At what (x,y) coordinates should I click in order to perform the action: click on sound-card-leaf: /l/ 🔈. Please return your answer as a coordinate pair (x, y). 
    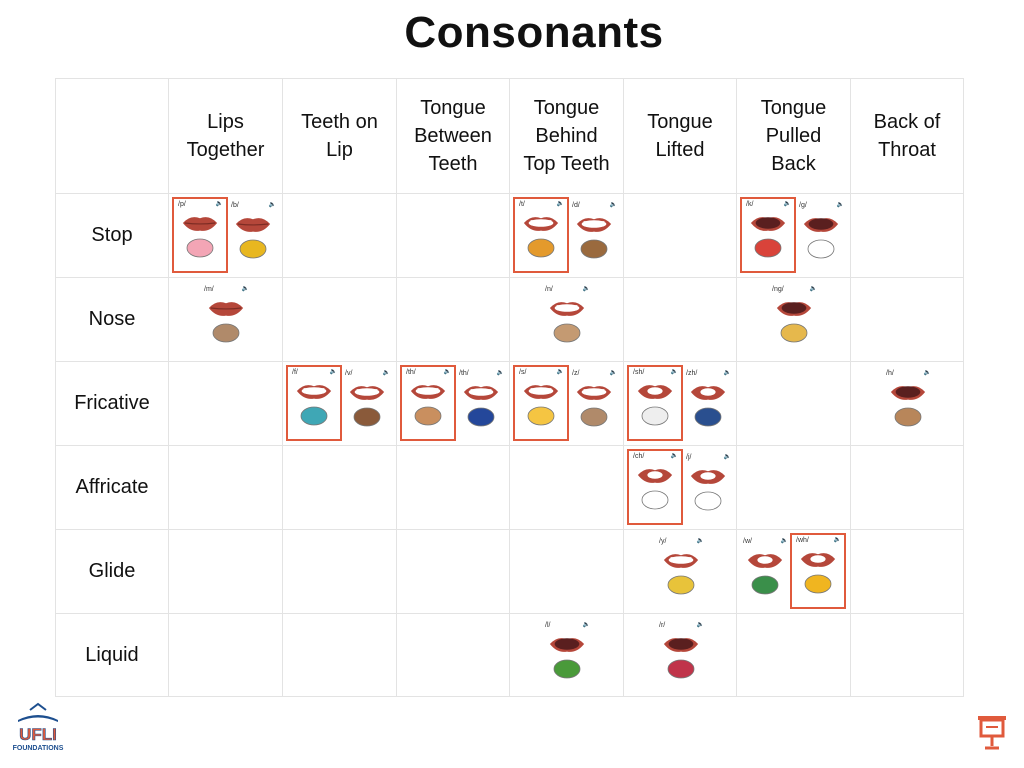
    Looking at the image, I should click on (567, 656).